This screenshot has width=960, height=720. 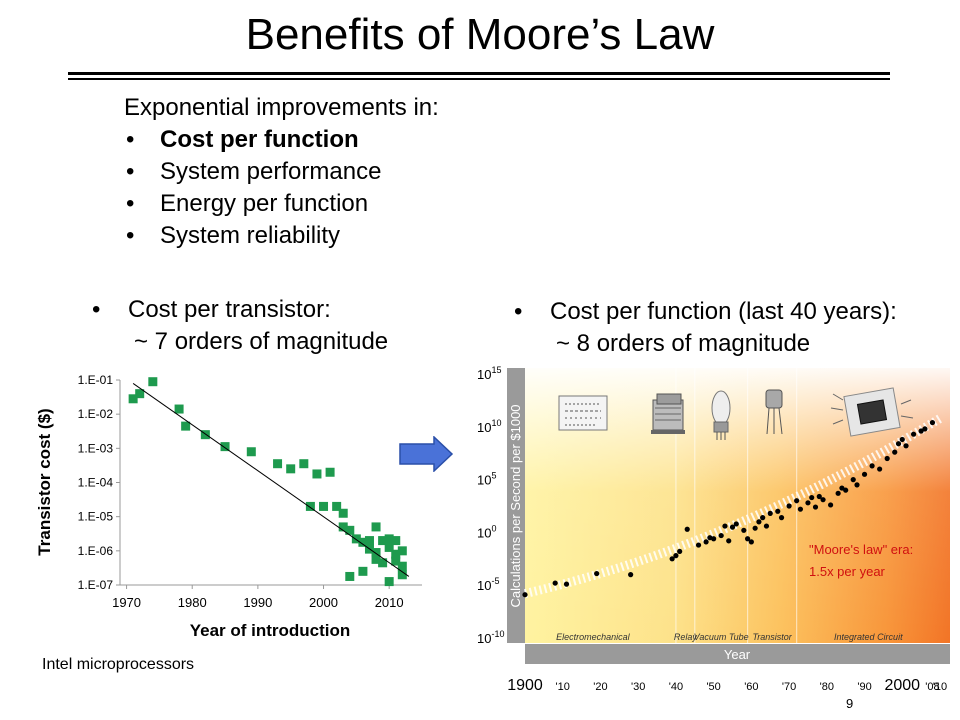 What do you see at coordinates (593, 637) in the screenshot?
I see `era-label: Electromechanical` at bounding box center [593, 637].